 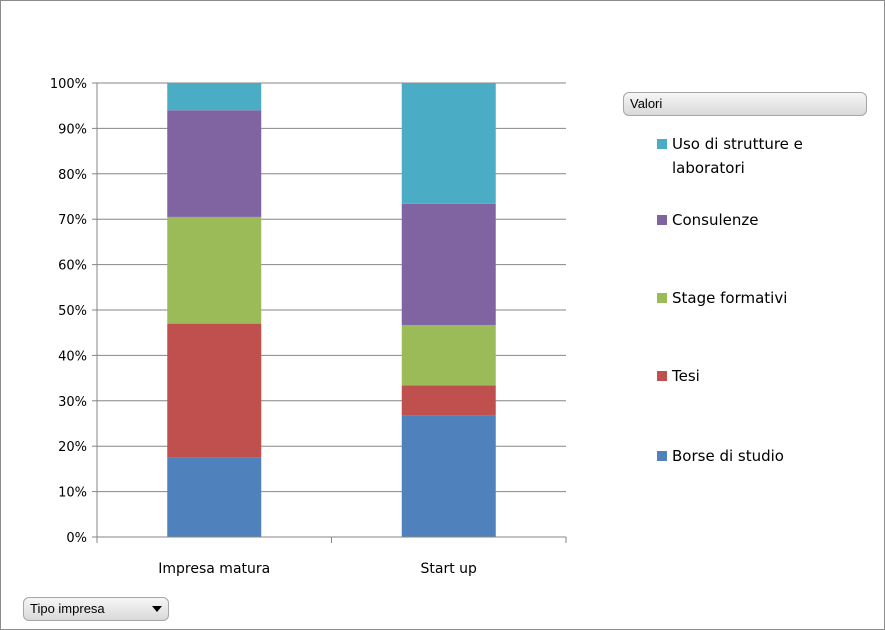 I want to click on y-tick-label: 0%, so click(x=76, y=538).